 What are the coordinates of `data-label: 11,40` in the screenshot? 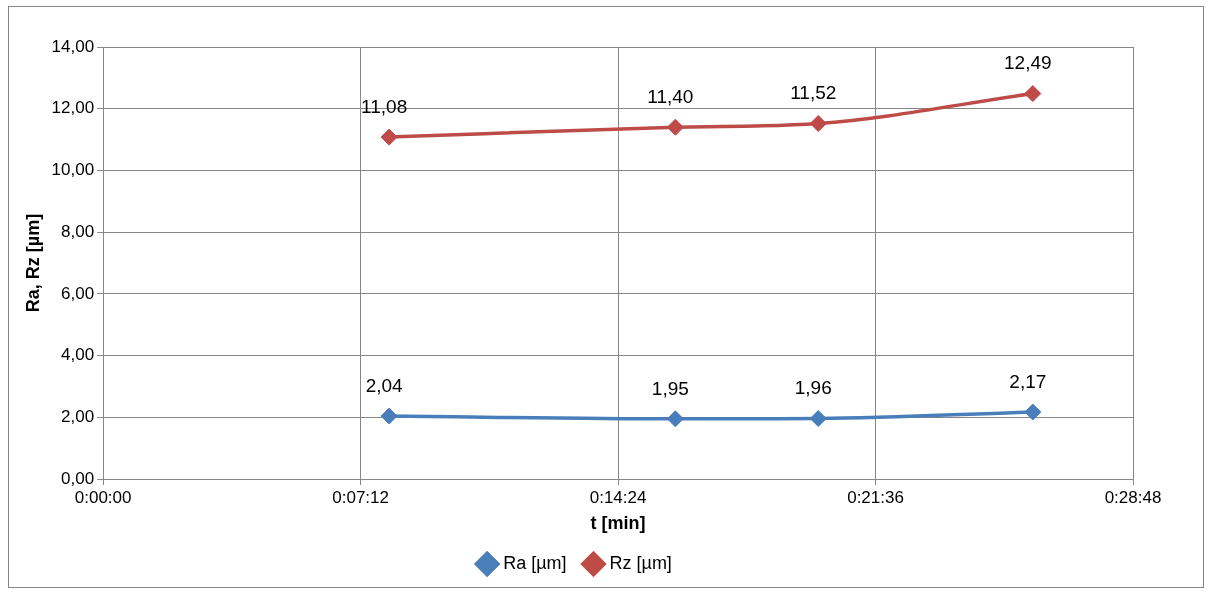 It's located at (670, 96).